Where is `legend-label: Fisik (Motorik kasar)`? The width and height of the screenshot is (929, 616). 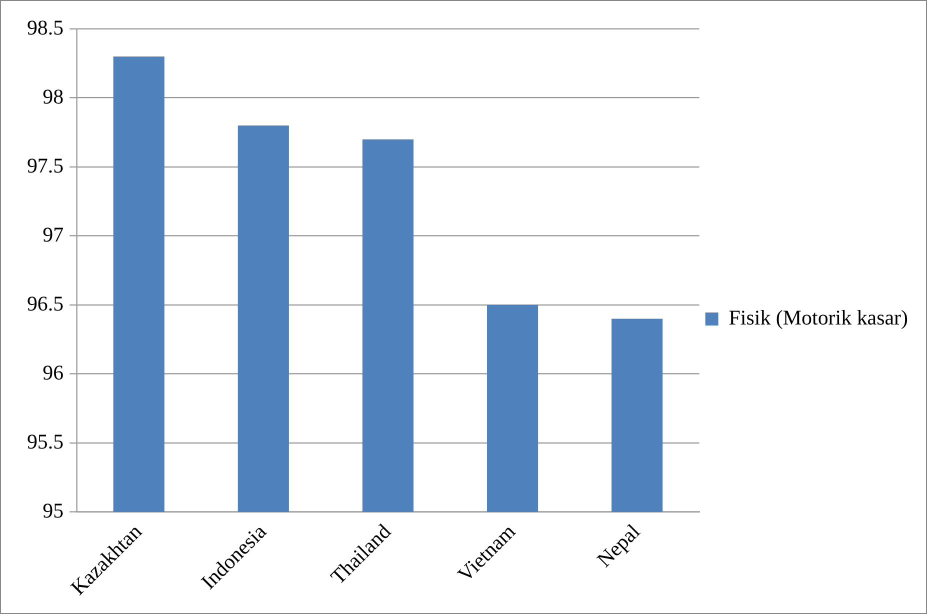
legend-label: Fisik (Motorik kasar) is located at coordinates (818, 317).